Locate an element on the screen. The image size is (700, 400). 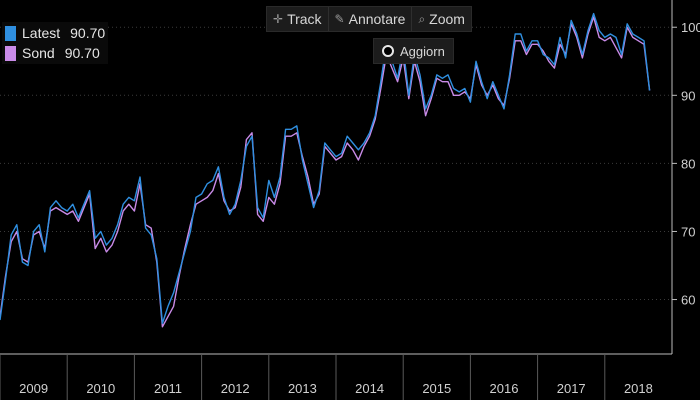
legend-item-latest: Latest 90.70 is located at coordinates (55, 33).